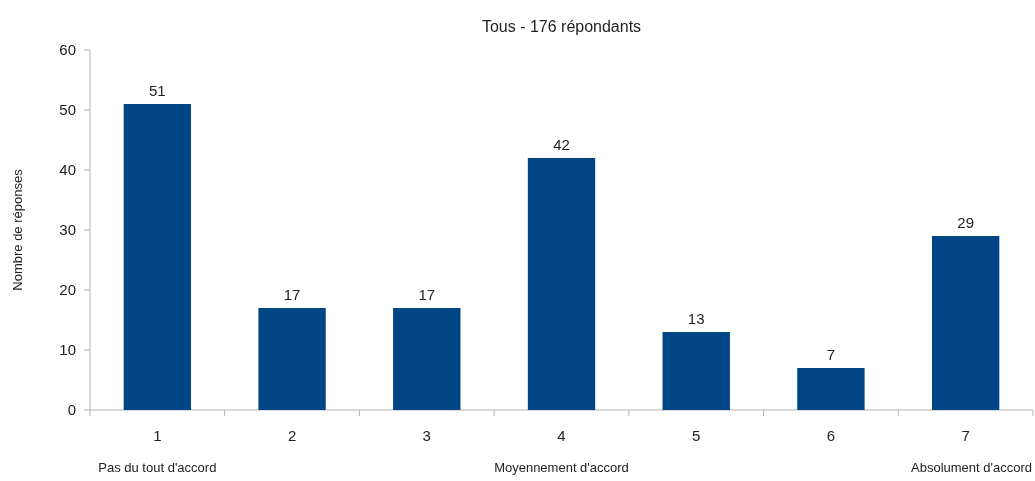 The image size is (1035, 481). Describe the element at coordinates (67, 49) in the screenshot. I see `y-tick-label: 60` at that location.